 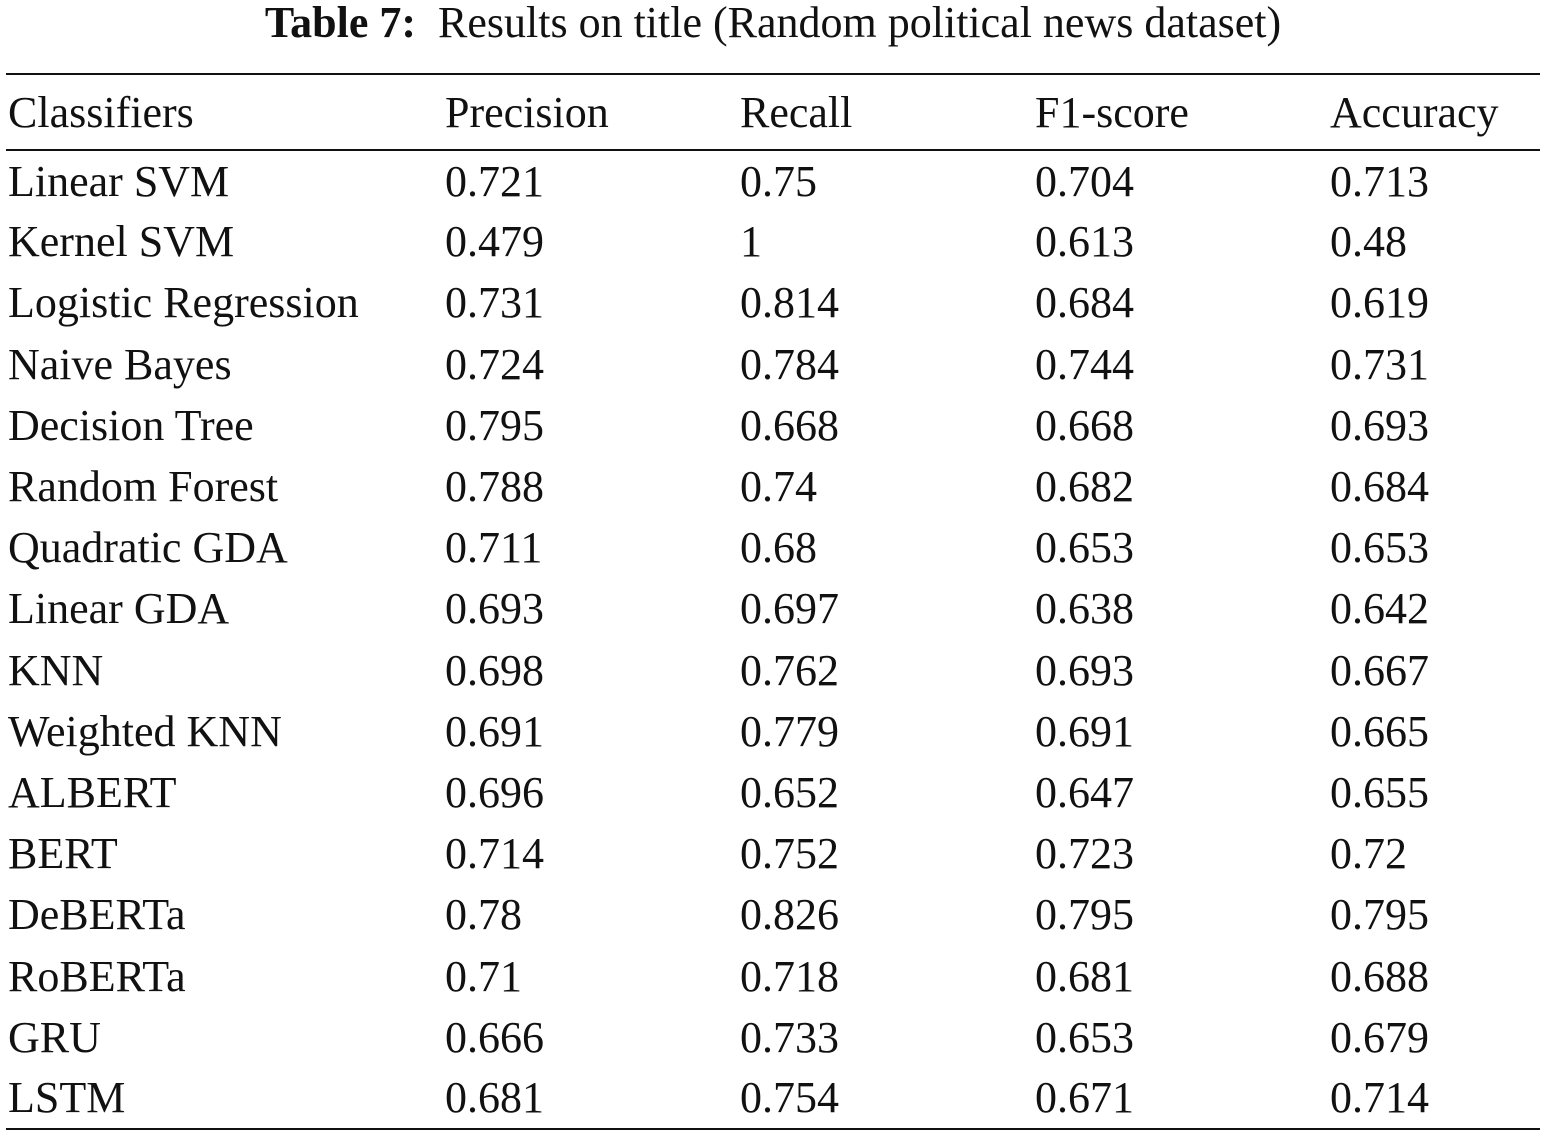 I want to click on cell-precision: 0.696, so click(x=494, y=792).